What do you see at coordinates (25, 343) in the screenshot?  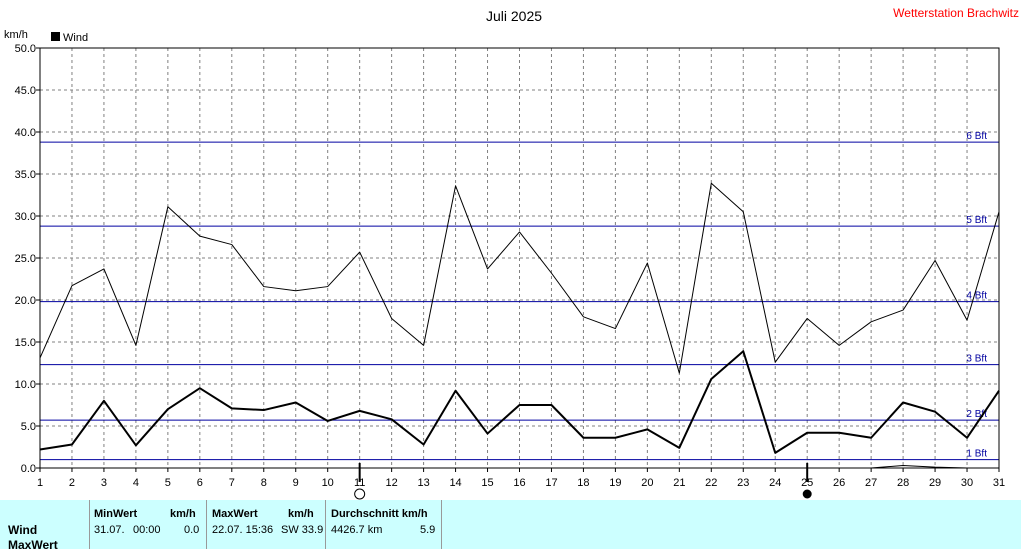 I see `y-tick-label: 15.0` at bounding box center [25, 343].